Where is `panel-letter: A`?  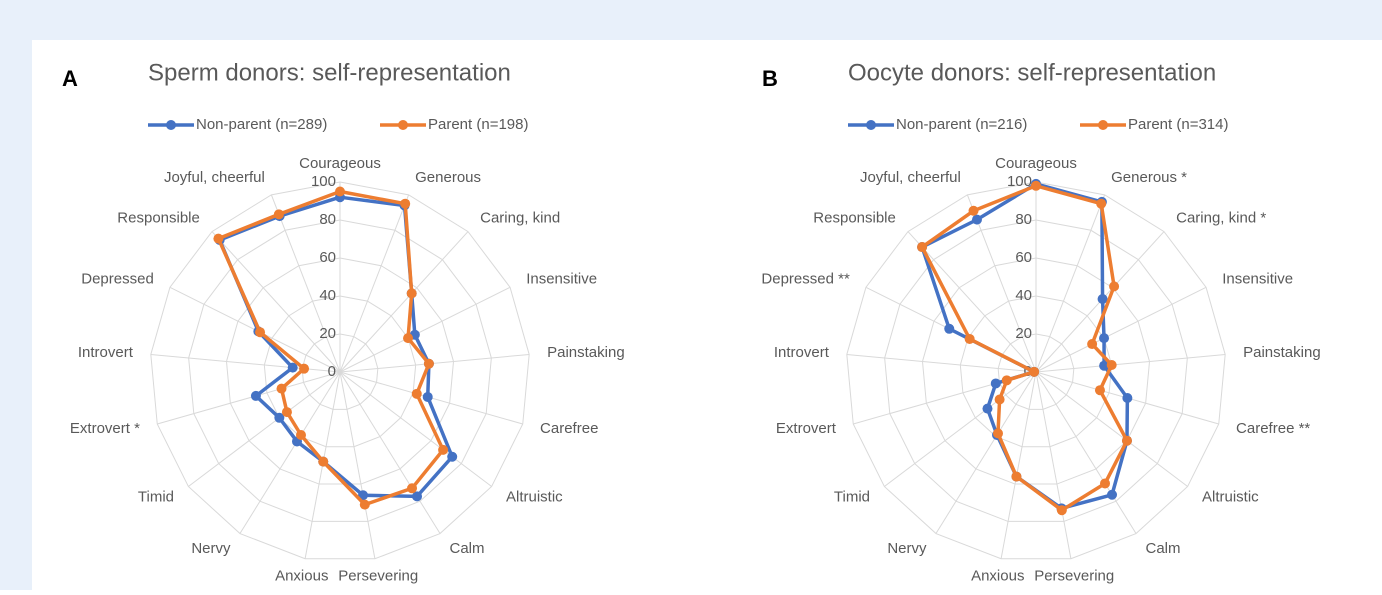
panel-letter: A is located at coordinates (70, 78).